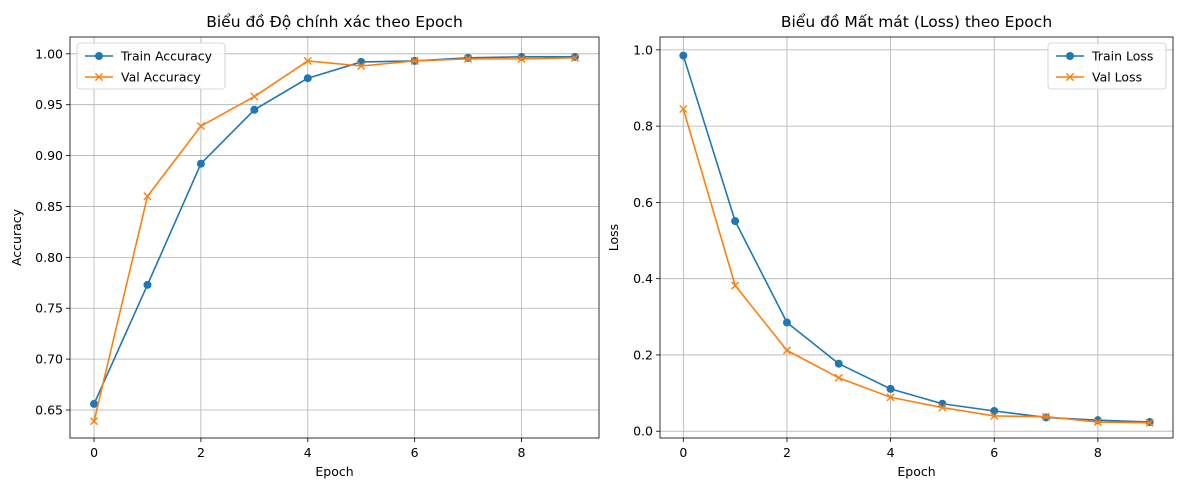 This screenshot has width=1189, height=490. Describe the element at coordinates (16, 237) in the screenshot. I see `acc-y-axis-label: Accuracy` at that location.